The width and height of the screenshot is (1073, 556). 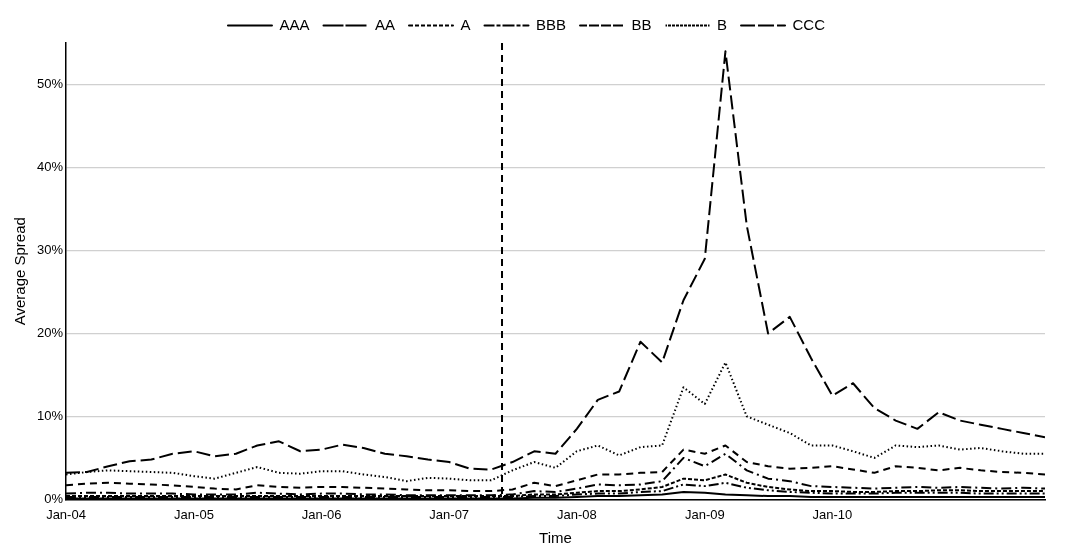 I want to click on x-tick-label: Jan-08, so click(x=576, y=514).